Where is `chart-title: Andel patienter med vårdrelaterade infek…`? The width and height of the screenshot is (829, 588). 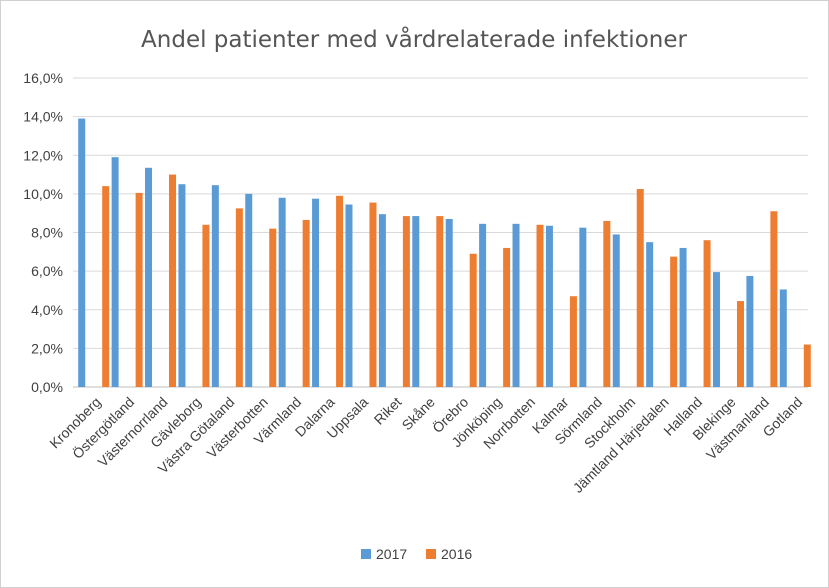
chart-title: Andel patienter med vårdrelaterade infek… is located at coordinates (414, 39).